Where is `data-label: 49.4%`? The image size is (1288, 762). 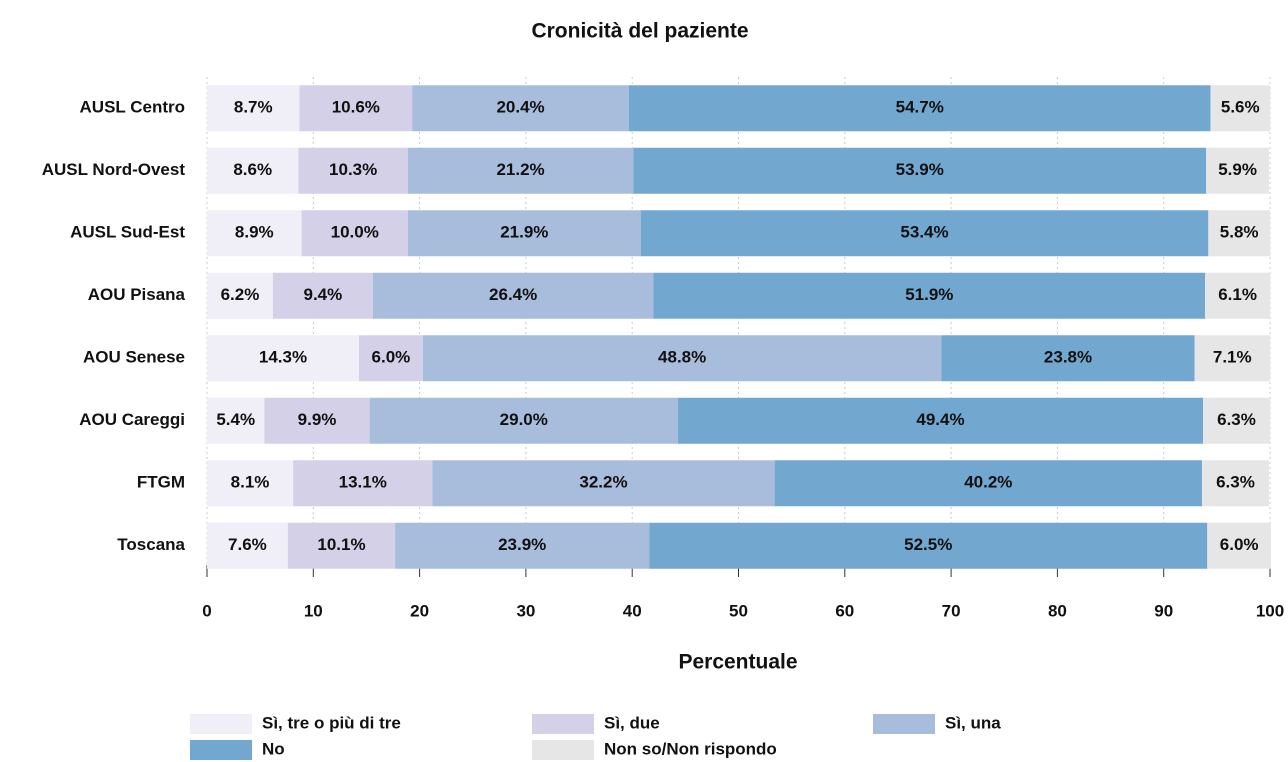 data-label: 49.4% is located at coordinates (940, 419).